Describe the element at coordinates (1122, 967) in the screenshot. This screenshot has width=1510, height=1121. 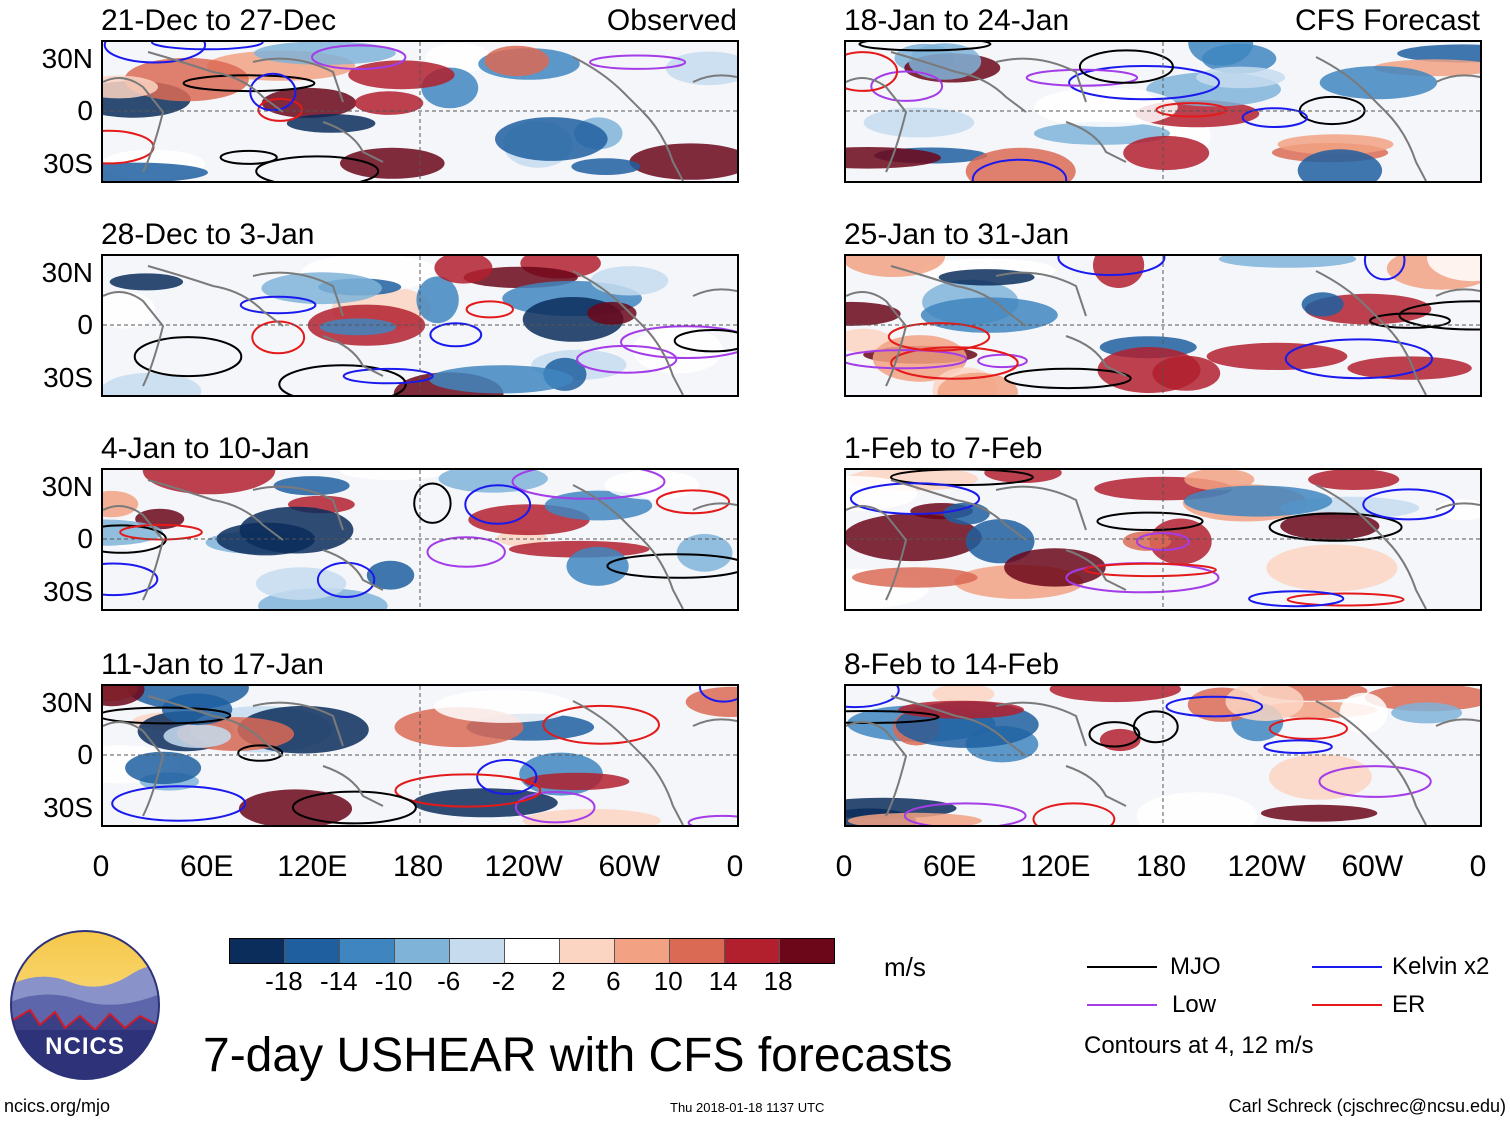
I see `legend-mjo-line` at that location.